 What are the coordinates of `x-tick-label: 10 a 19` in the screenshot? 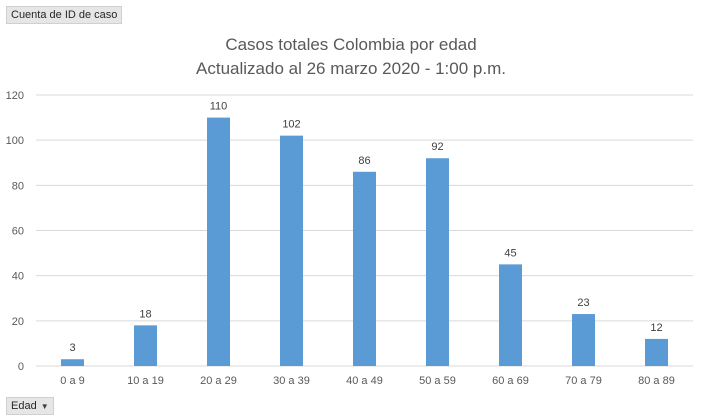 It's located at (145, 381).